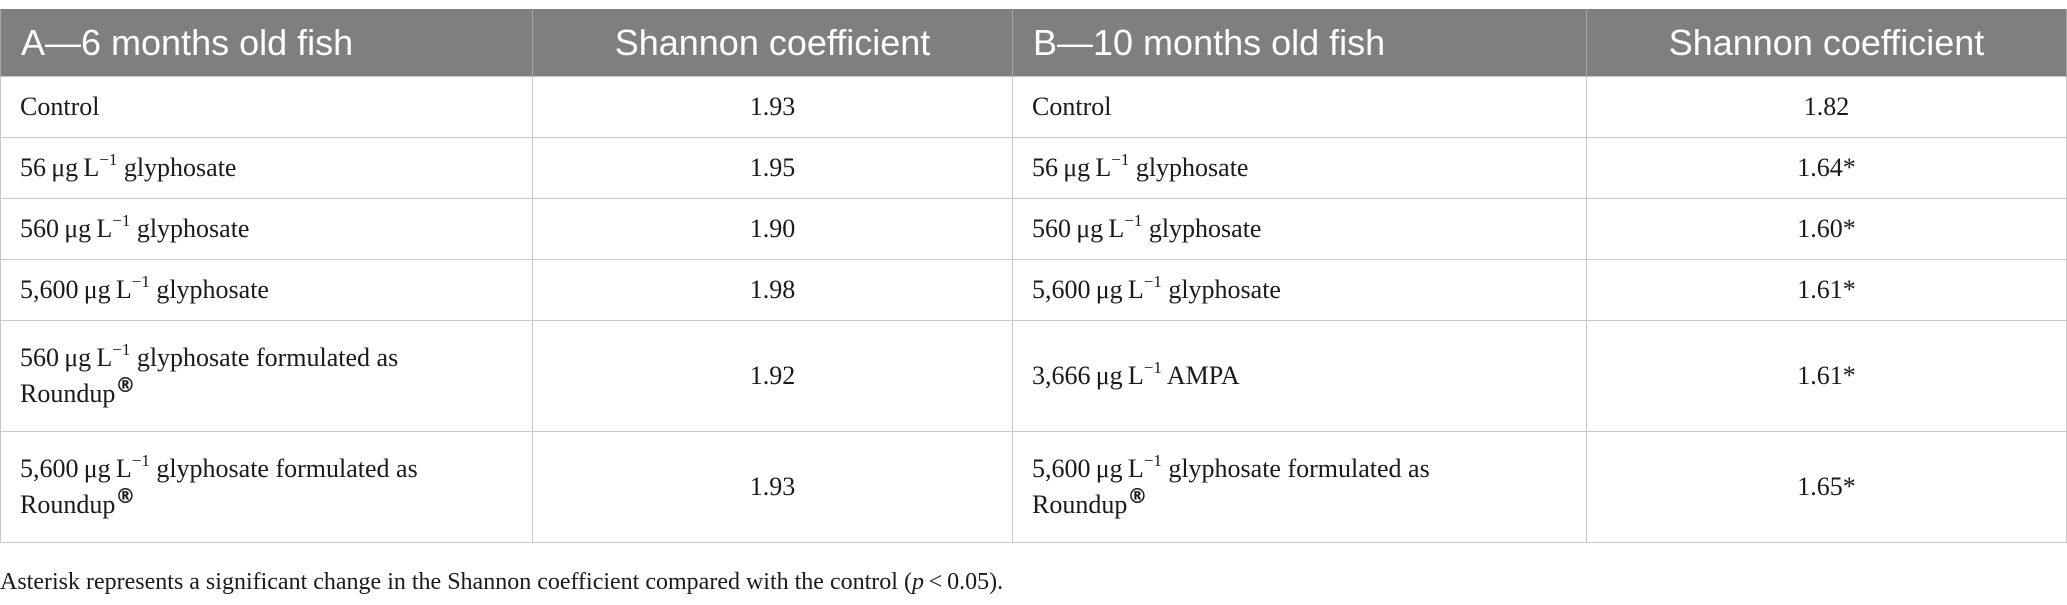 This screenshot has height=605, width=2067. What do you see at coordinates (266, 107) in the screenshot?
I see `treatment-a-cell: Control` at bounding box center [266, 107].